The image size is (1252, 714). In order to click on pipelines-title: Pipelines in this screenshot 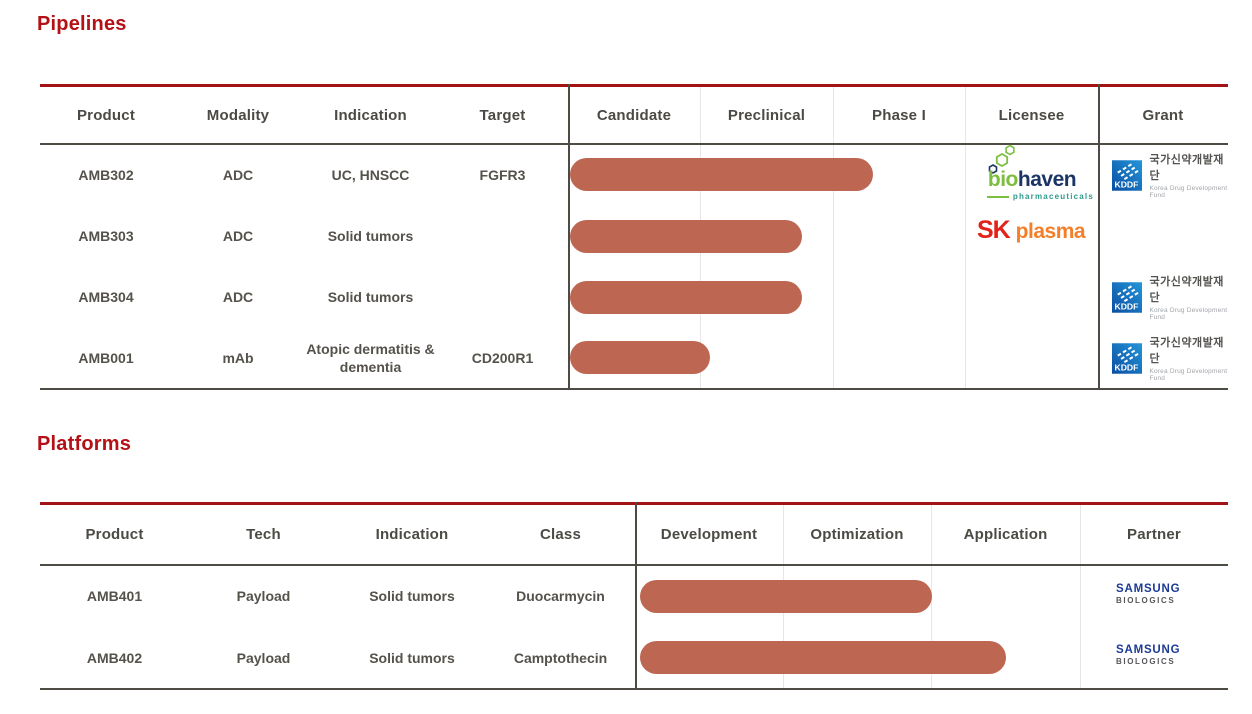, I will do `click(82, 24)`.